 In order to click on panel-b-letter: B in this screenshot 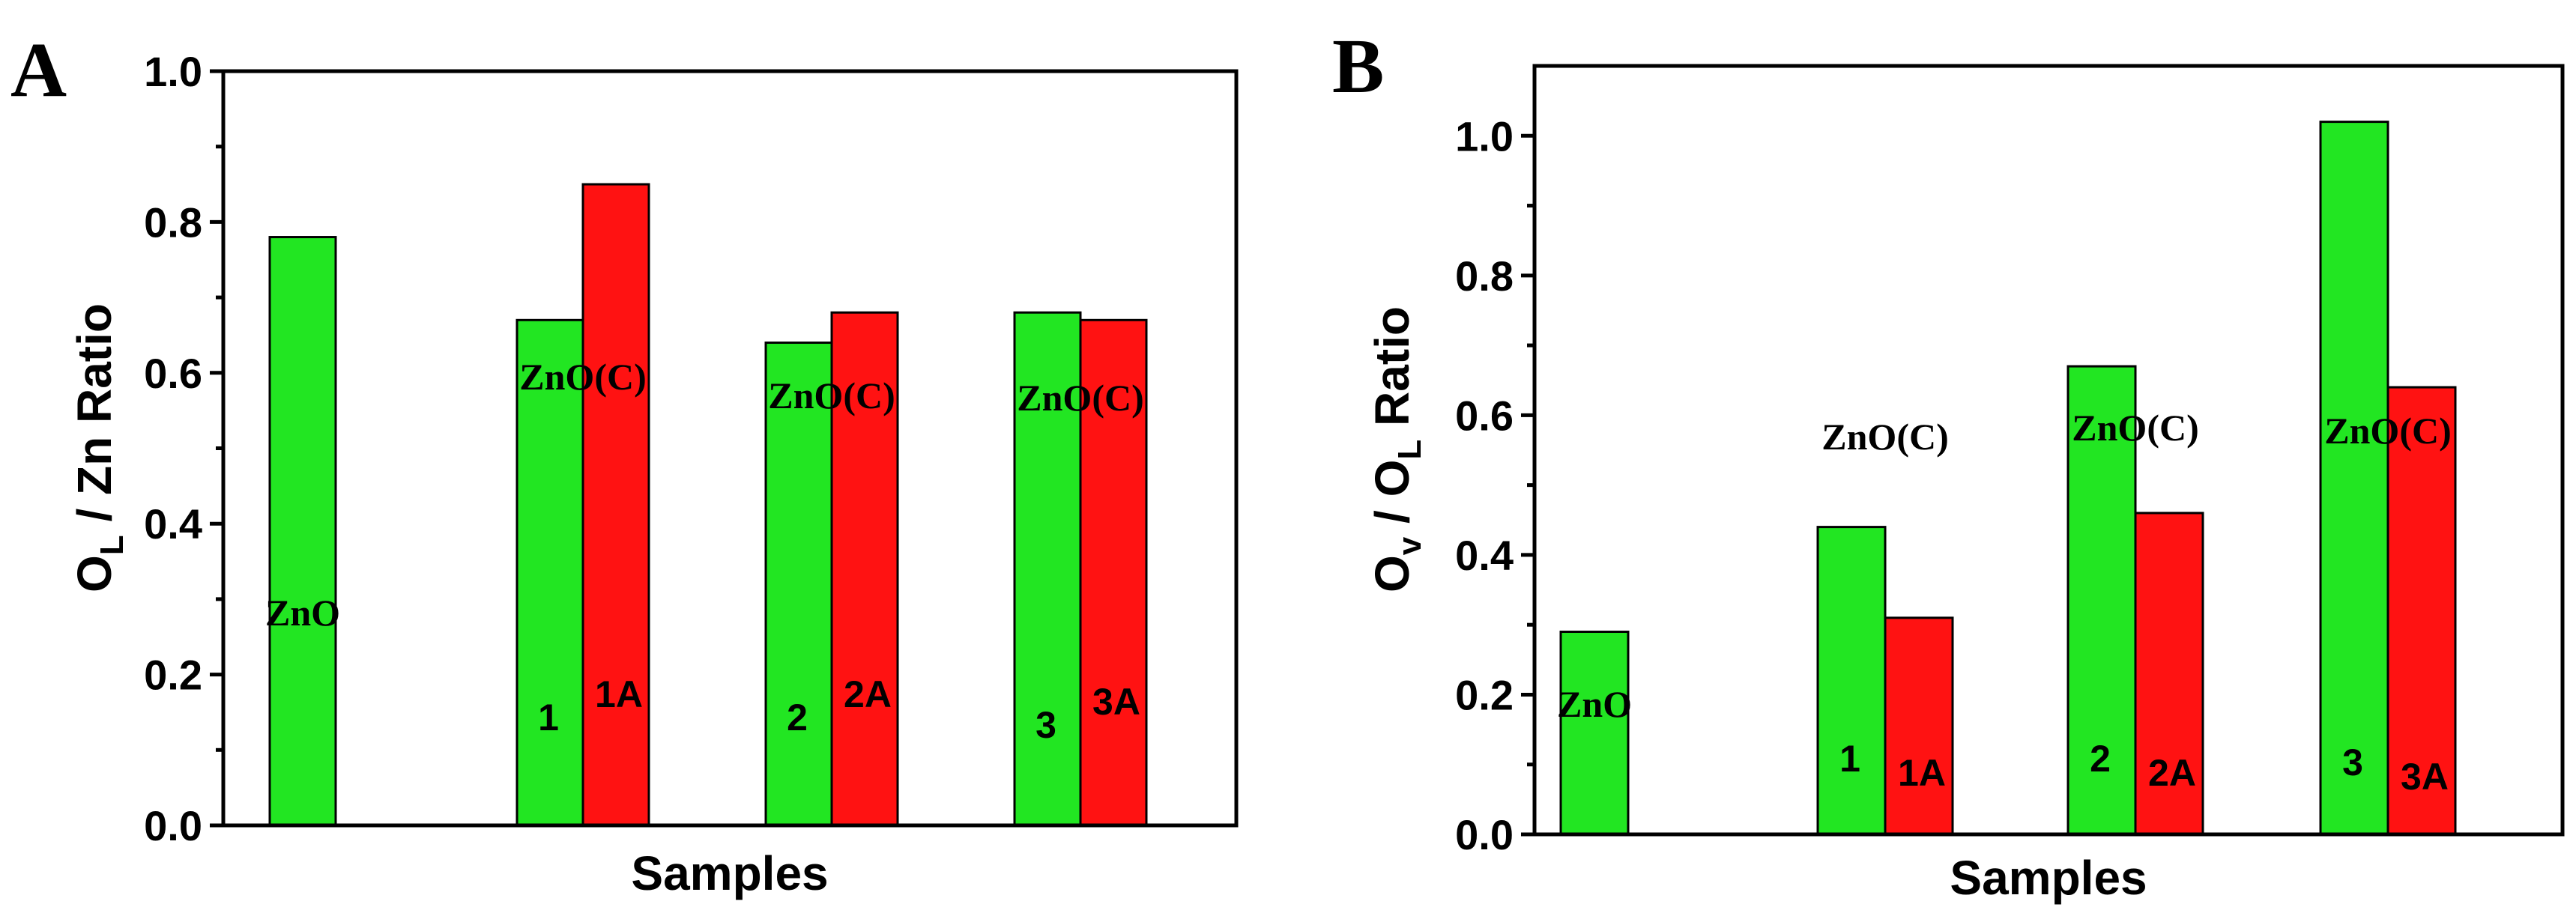, I will do `click(1358, 66)`.